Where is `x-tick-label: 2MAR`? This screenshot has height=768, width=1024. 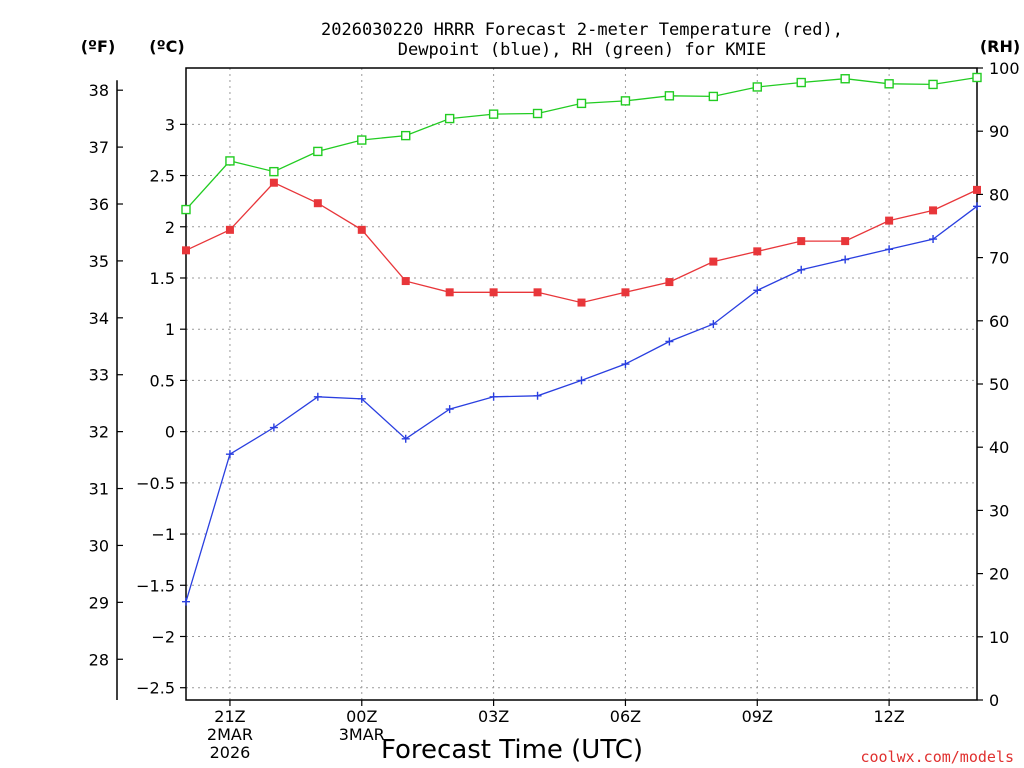 x-tick-label: 2MAR is located at coordinates (230, 734).